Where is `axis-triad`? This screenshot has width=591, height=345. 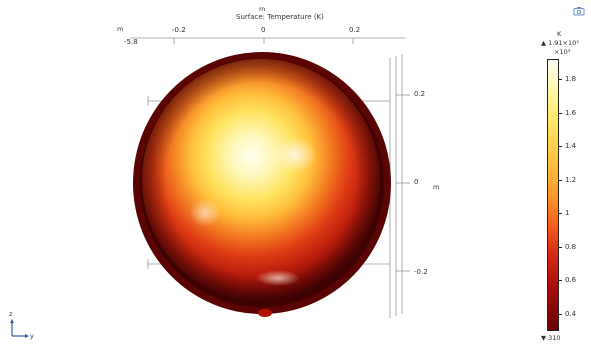 axis-triad is located at coordinates (19, 328).